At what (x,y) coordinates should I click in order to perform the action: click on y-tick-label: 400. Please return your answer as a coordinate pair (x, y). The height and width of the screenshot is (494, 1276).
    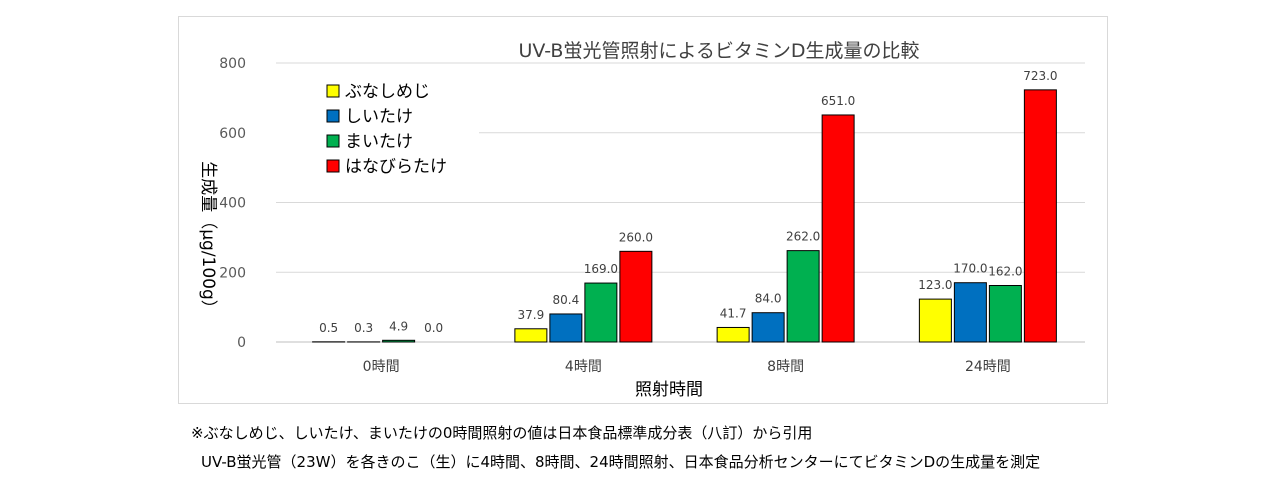
    Looking at the image, I should click on (232, 204).